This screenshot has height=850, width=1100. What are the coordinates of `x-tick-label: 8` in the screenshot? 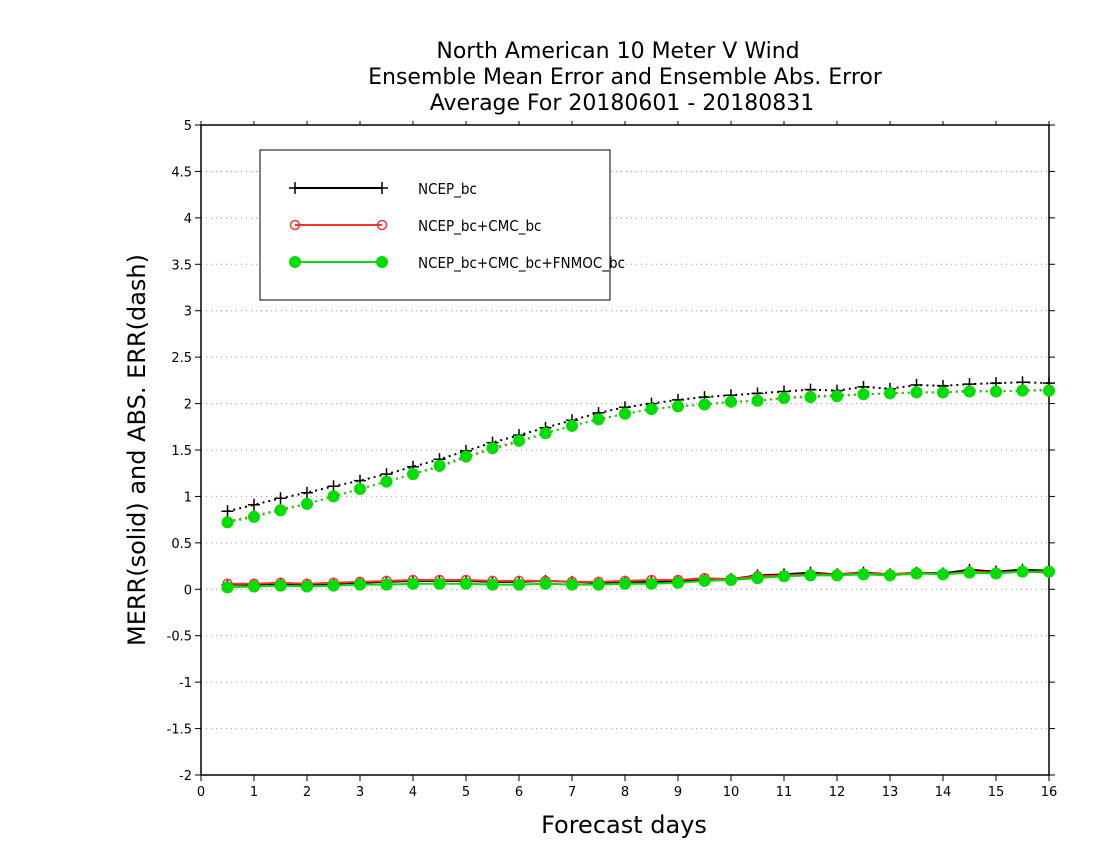 It's located at (625, 792).